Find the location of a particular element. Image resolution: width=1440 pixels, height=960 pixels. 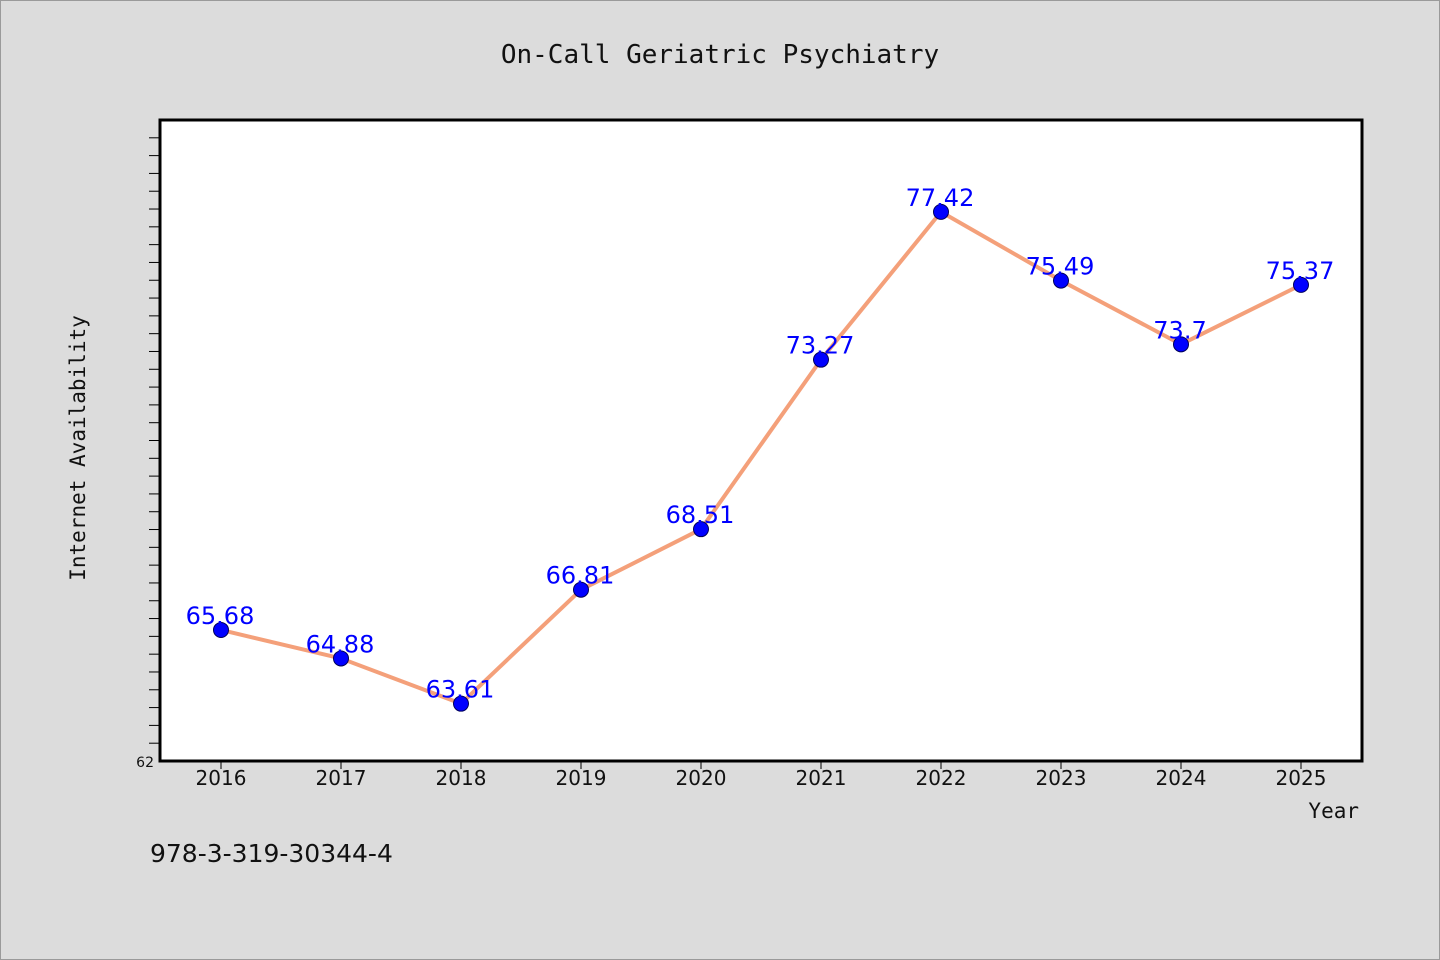

data-label: 75.49 is located at coordinates (1060, 267).